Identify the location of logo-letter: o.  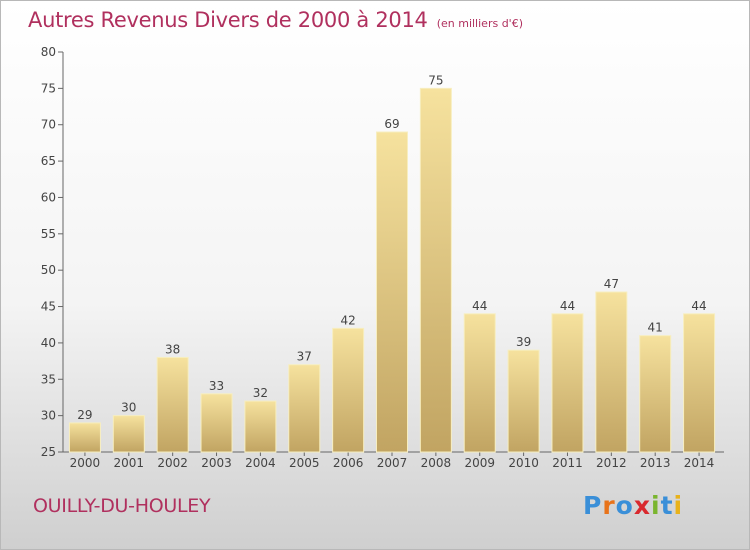
(624, 505).